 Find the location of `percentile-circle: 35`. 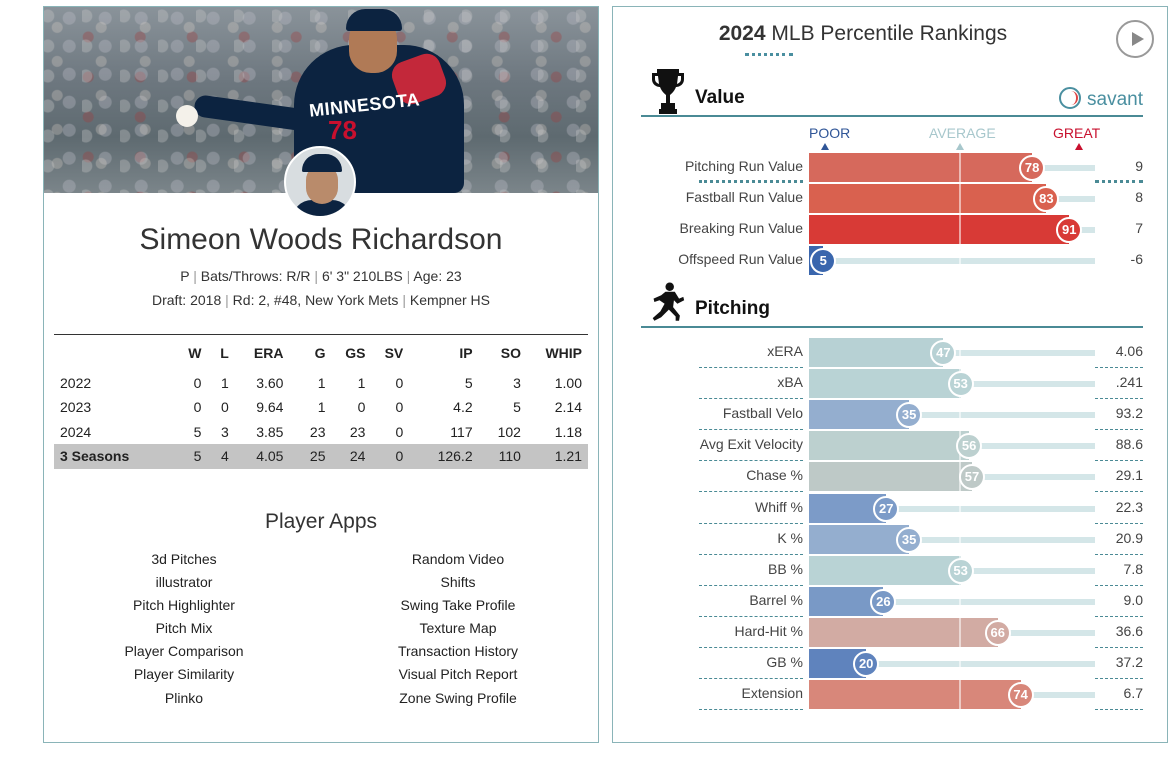

percentile-circle: 35 is located at coordinates (909, 539).